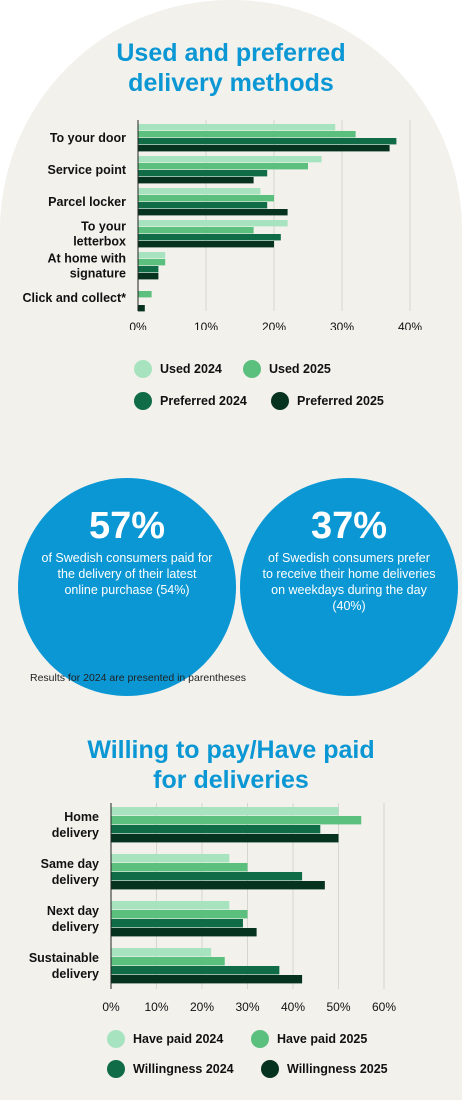  Describe the element at coordinates (340, 401) in the screenshot. I see `legend-label: Preferred 2025` at that location.